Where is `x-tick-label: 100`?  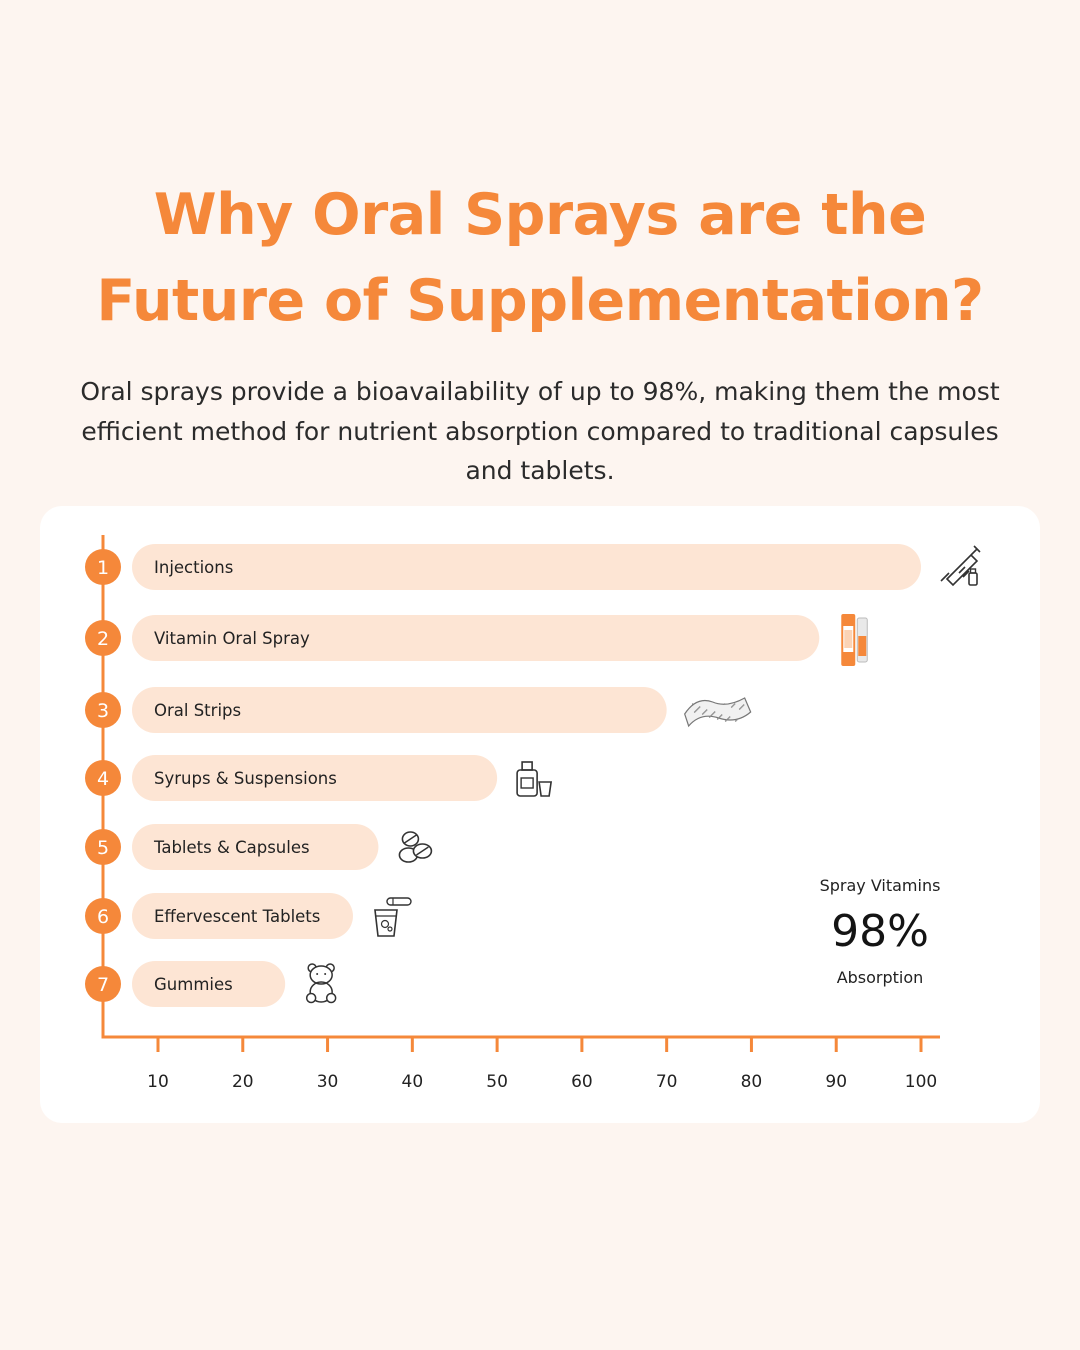
x-tick-label: 100 is located at coordinates (921, 1082).